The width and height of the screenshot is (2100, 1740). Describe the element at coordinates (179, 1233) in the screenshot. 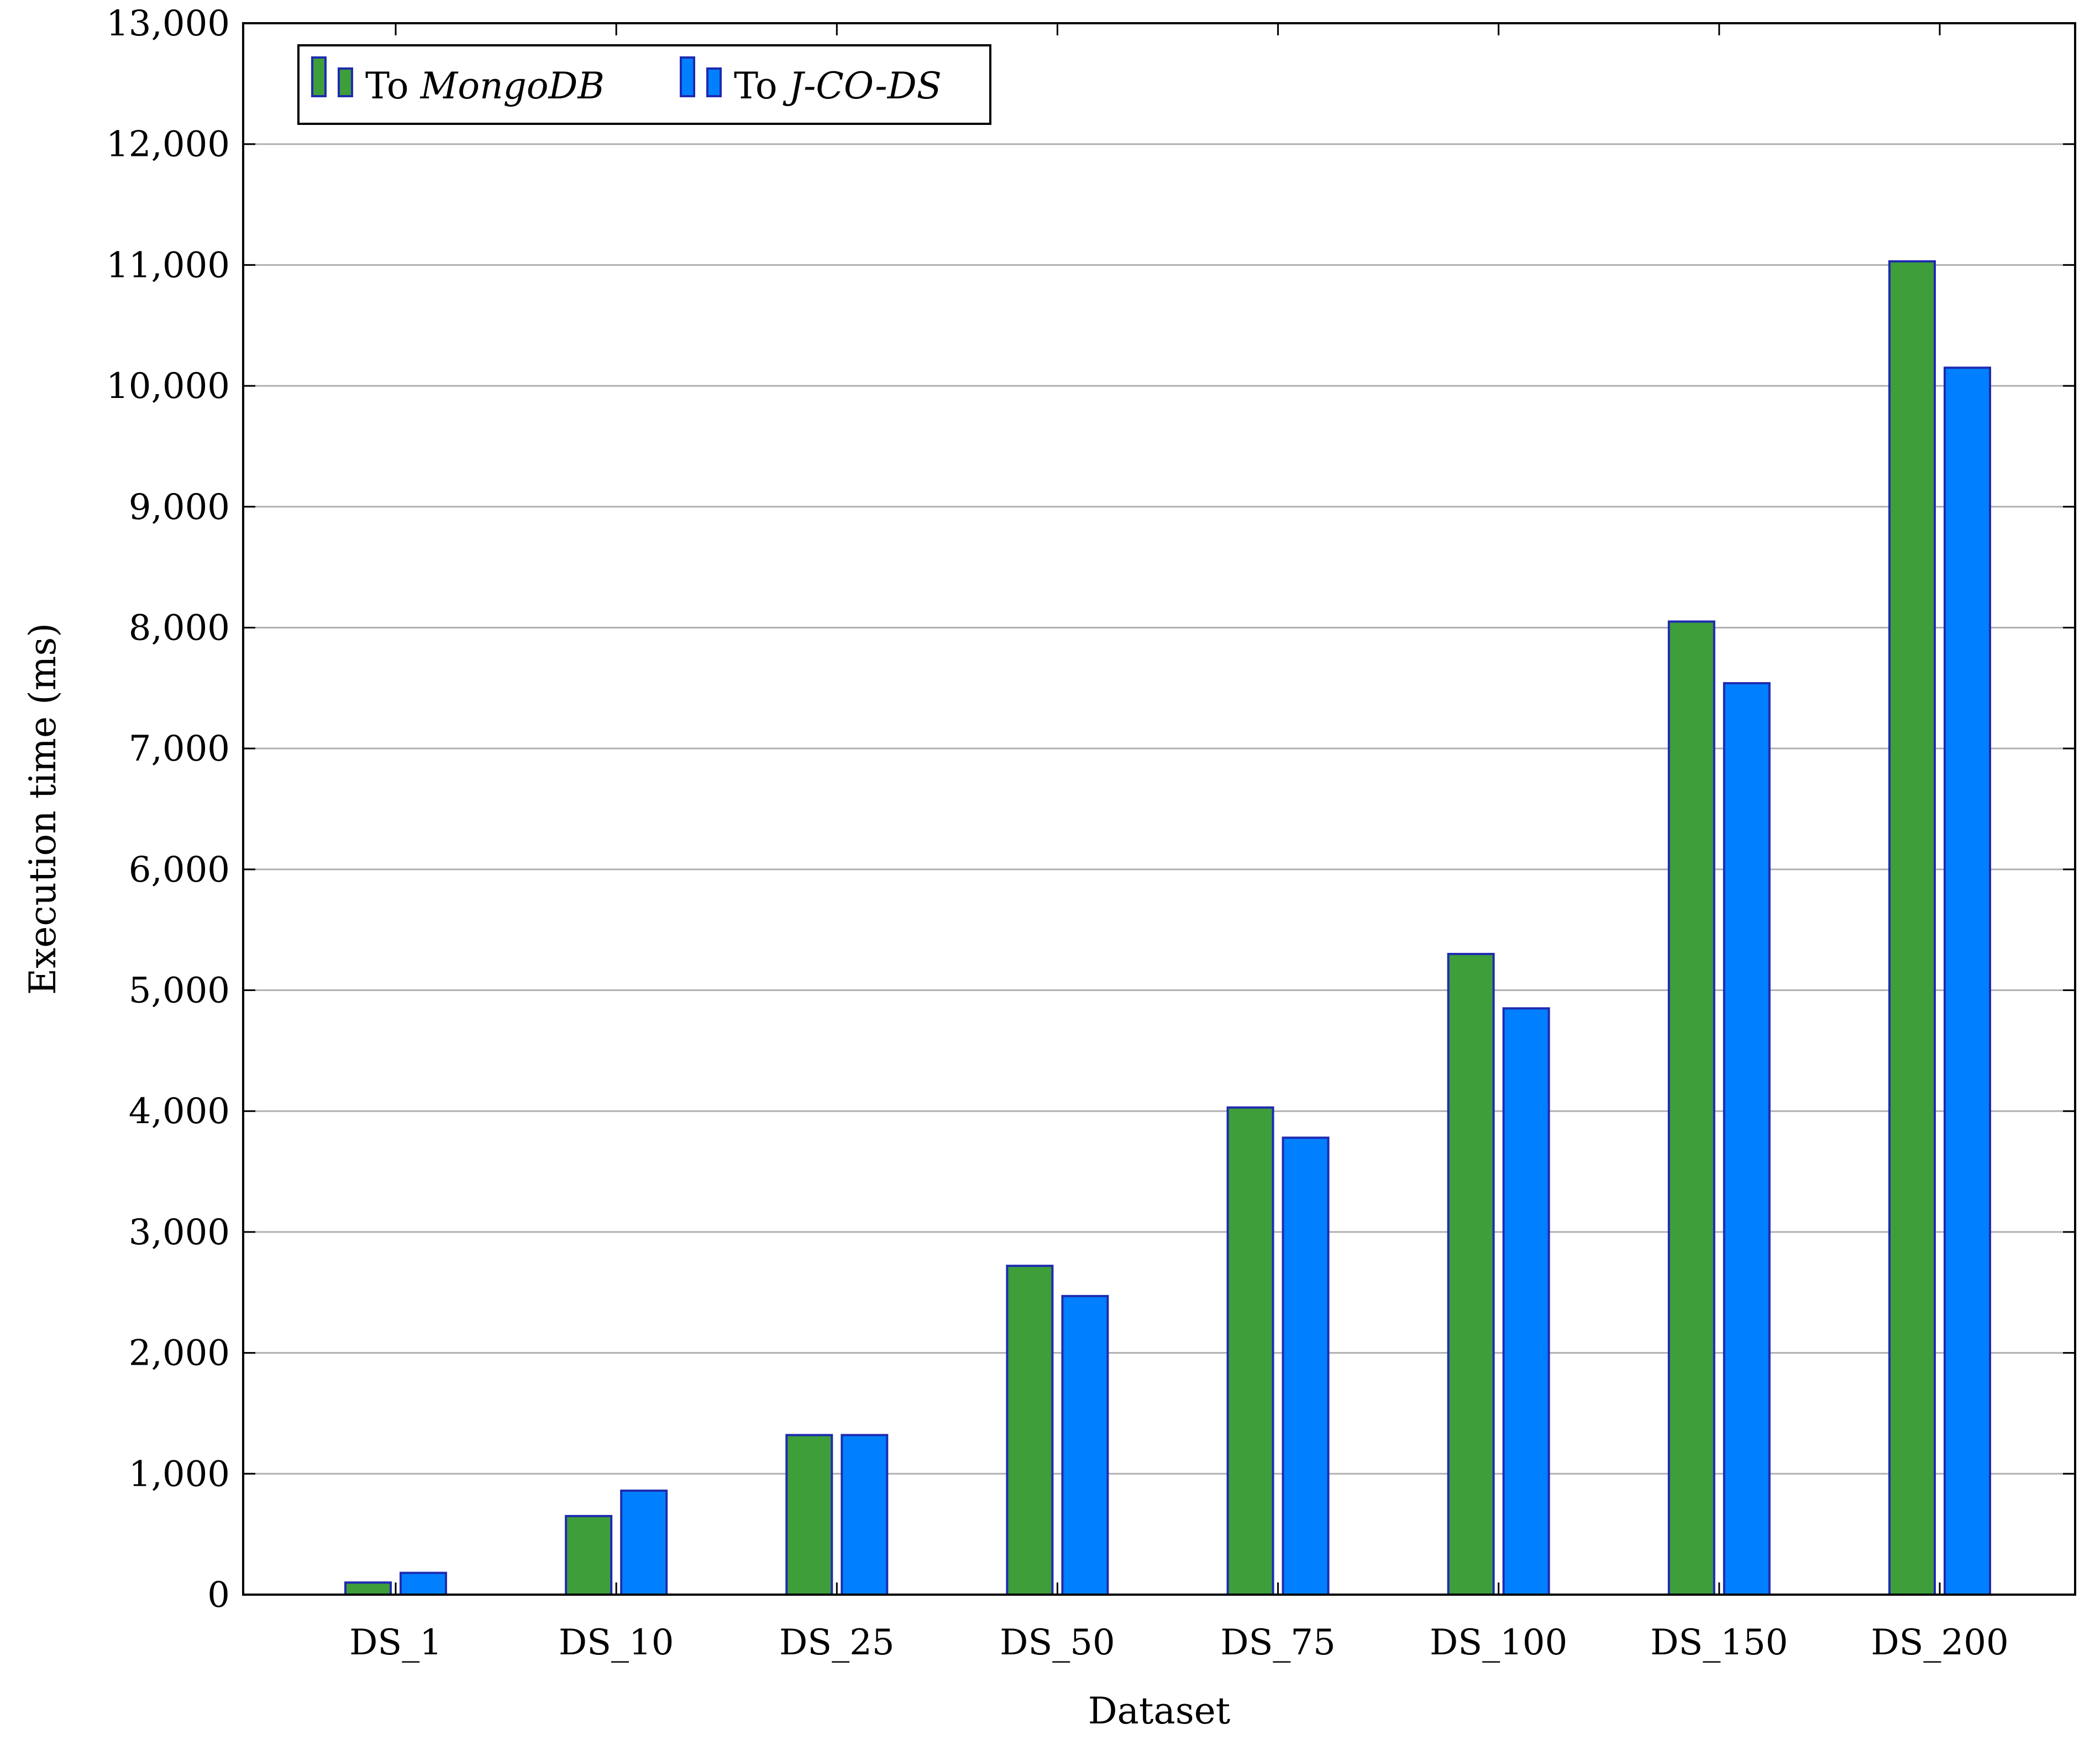

I see `y-tick-label: 3,000` at that location.